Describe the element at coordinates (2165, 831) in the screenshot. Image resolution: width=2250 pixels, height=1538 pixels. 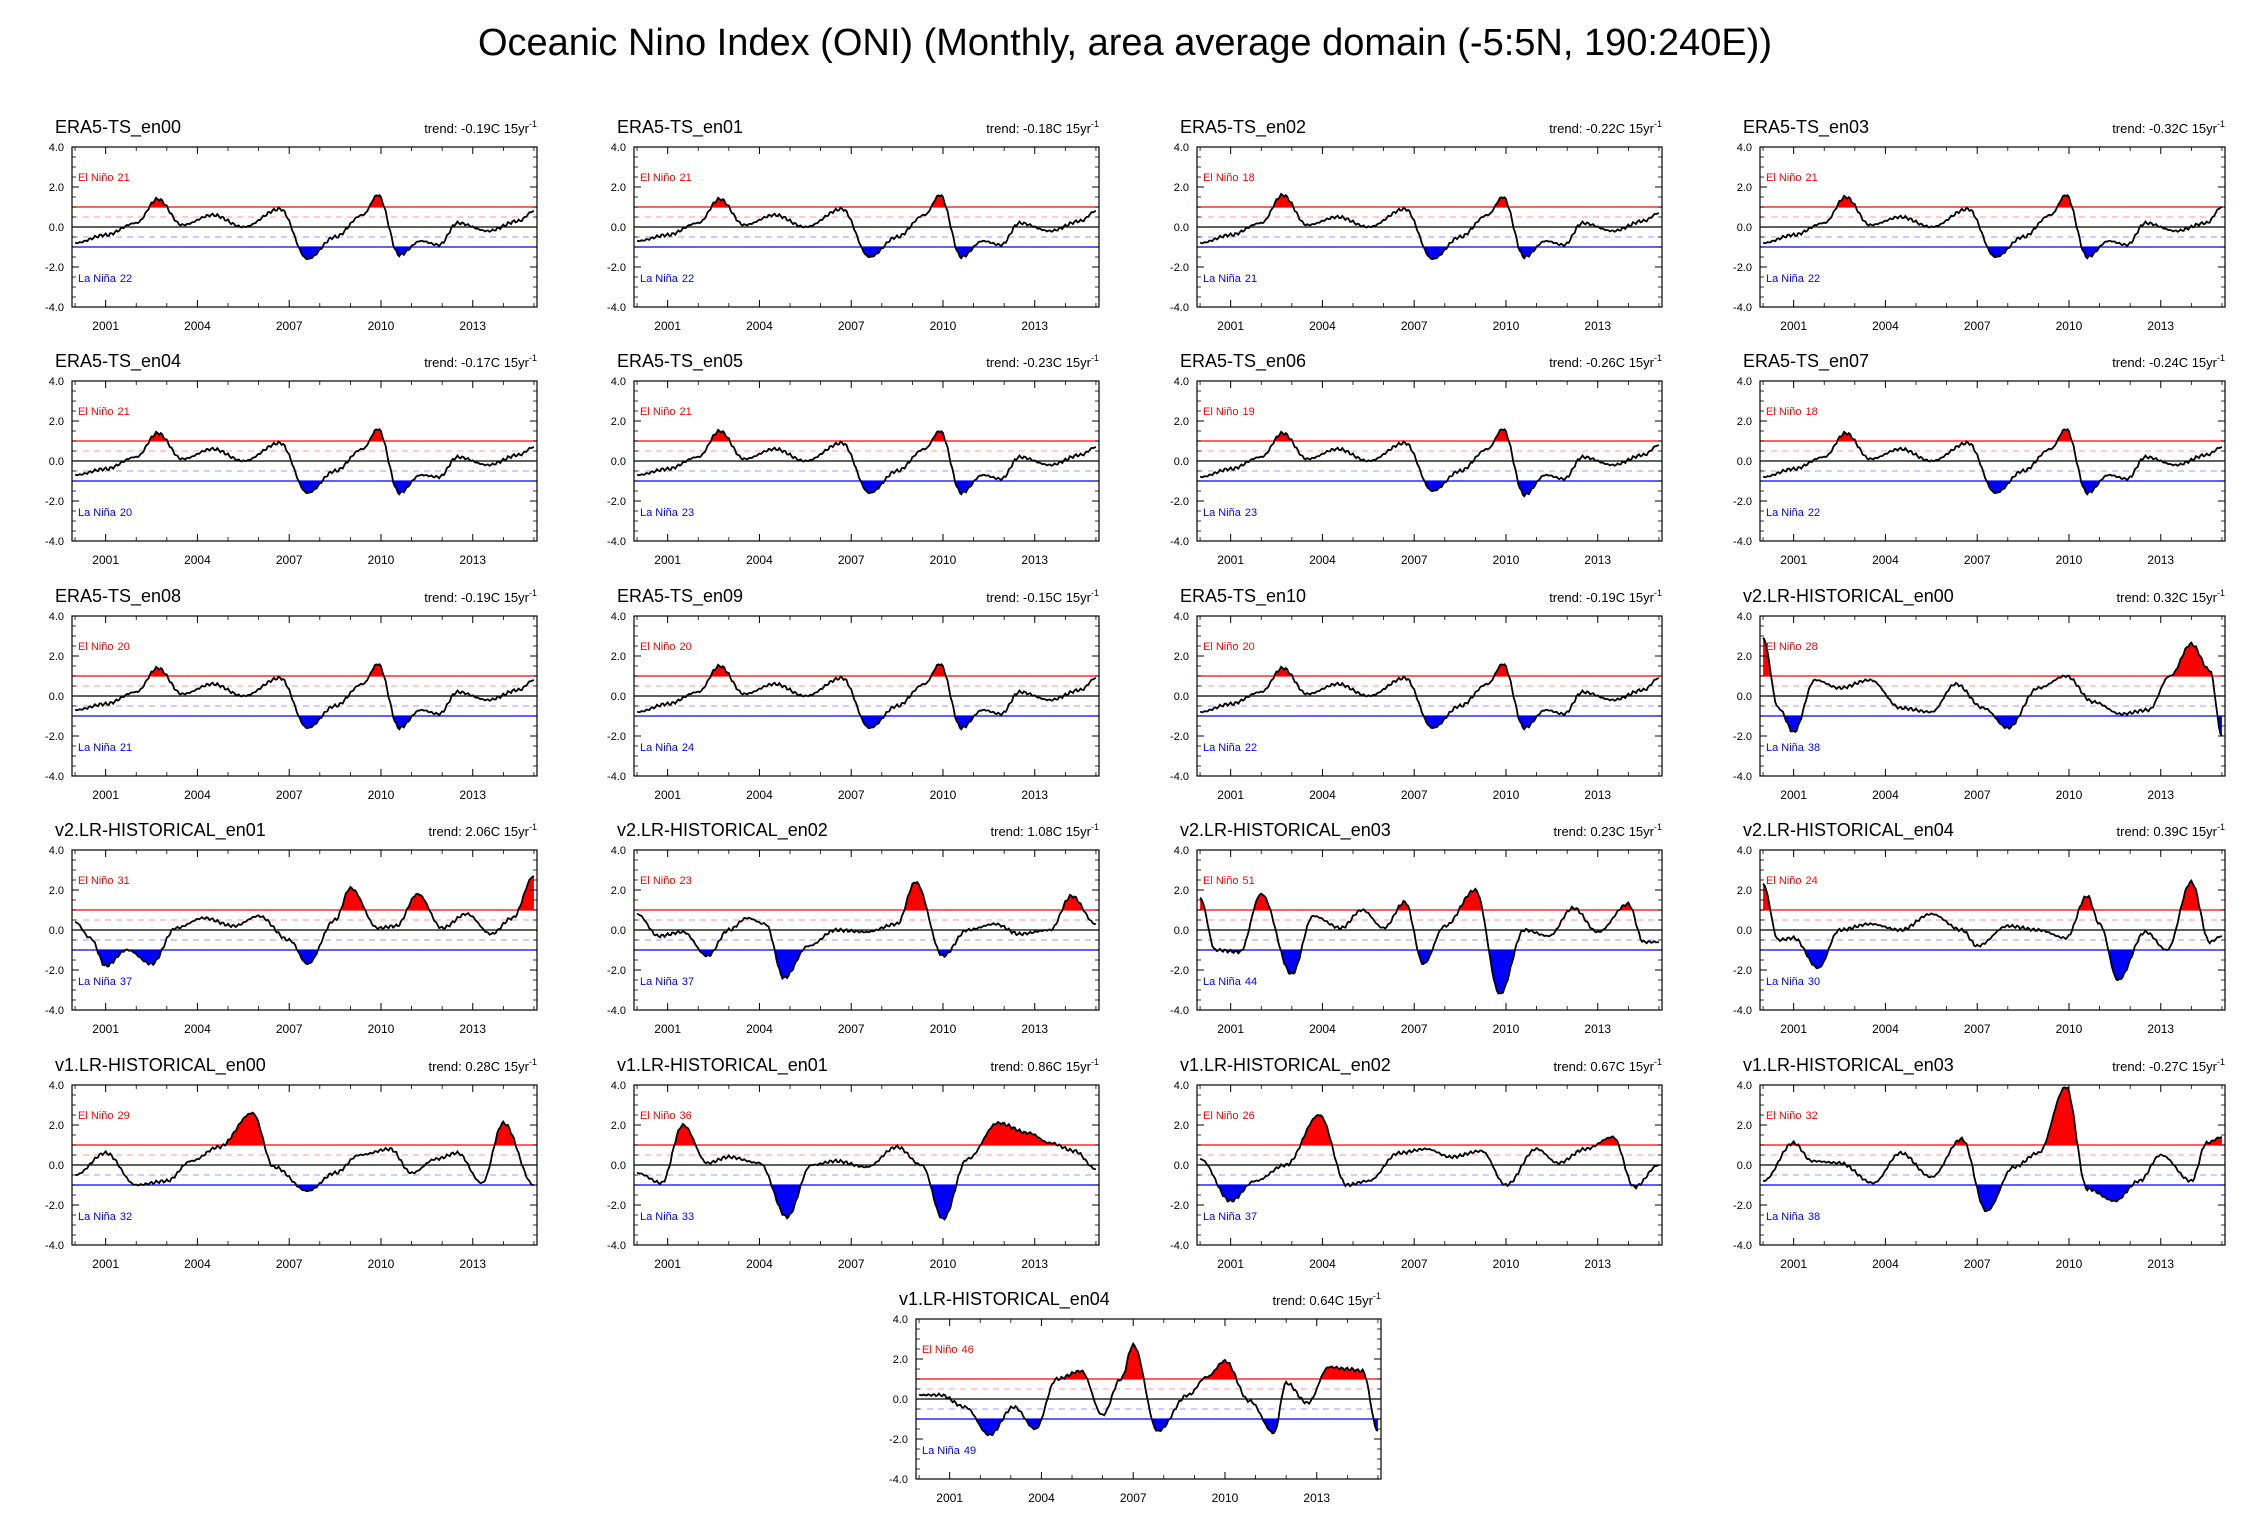
I see `trend-value: 0.39` at that location.